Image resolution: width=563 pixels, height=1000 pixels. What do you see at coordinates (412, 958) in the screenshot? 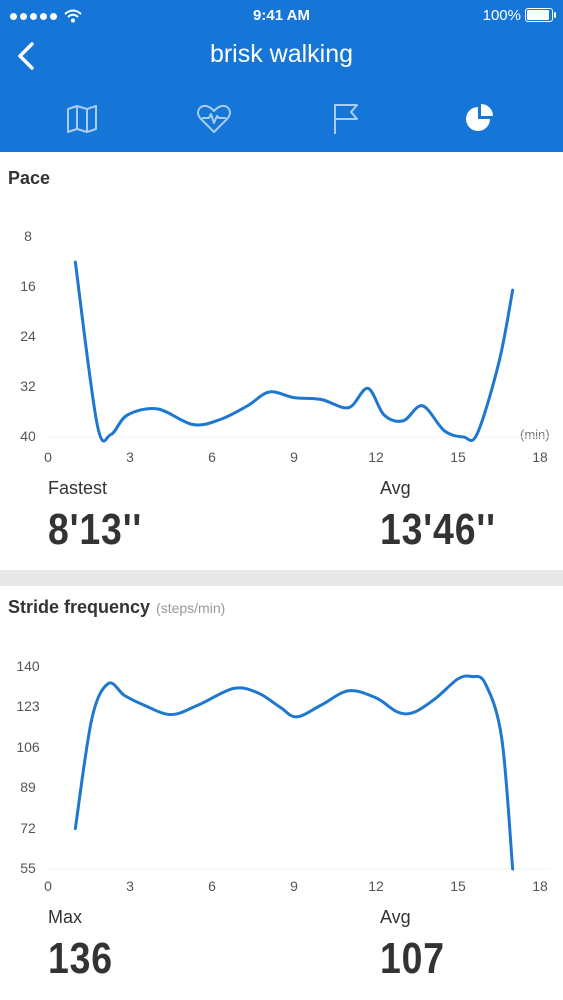
I see `stride-avg-value: 107` at bounding box center [412, 958].